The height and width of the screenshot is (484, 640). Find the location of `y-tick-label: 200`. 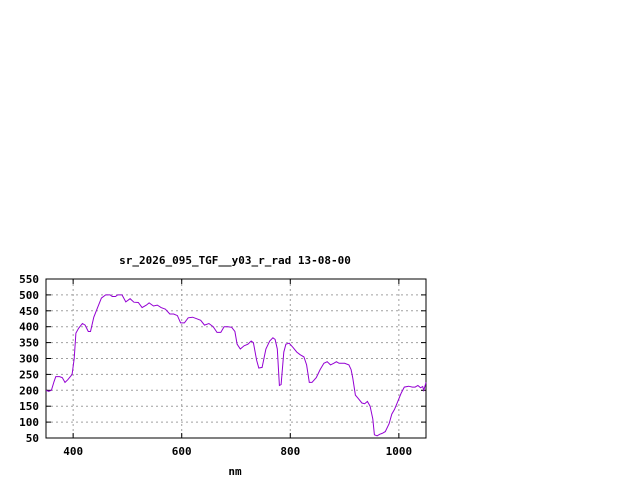

y-tick-label: 200 is located at coordinates (29, 390).